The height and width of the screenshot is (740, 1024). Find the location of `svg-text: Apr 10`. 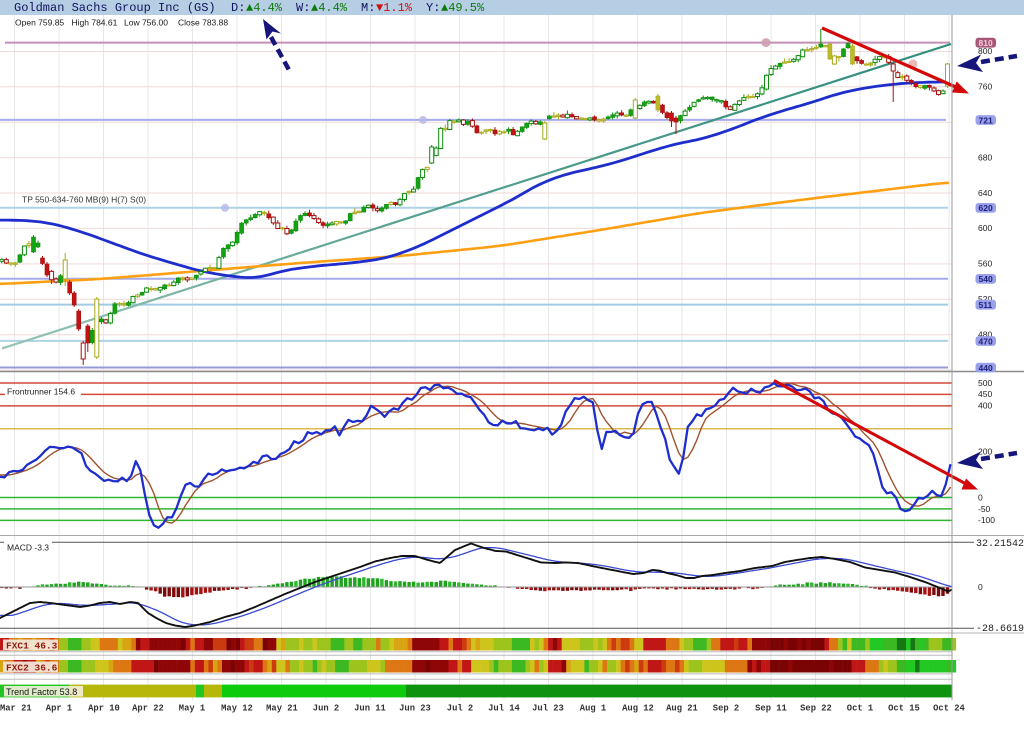

svg-text: Apr 10 is located at coordinates (104, 709).